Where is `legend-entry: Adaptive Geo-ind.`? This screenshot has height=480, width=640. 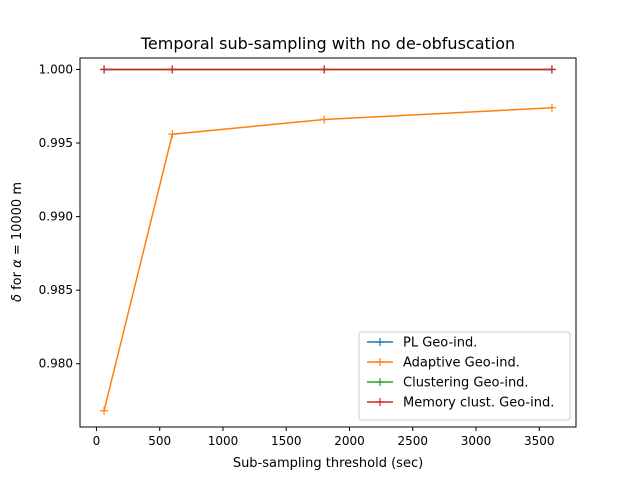 legend-entry: Adaptive Geo-ind. is located at coordinates (443, 363).